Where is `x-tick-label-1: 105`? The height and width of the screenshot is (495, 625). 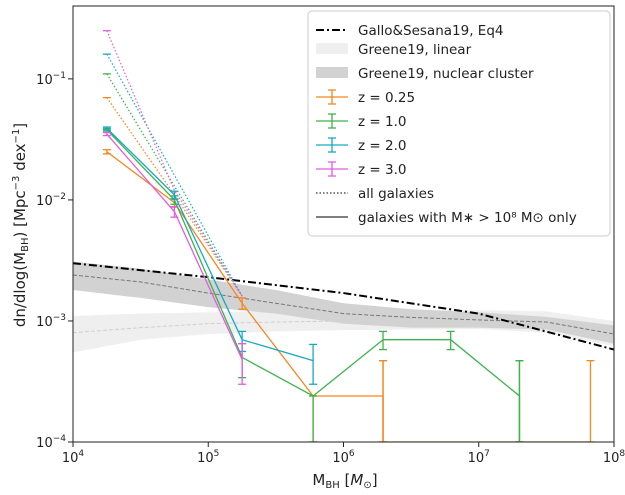 x-tick-label-1: 105 is located at coordinates (208, 457).